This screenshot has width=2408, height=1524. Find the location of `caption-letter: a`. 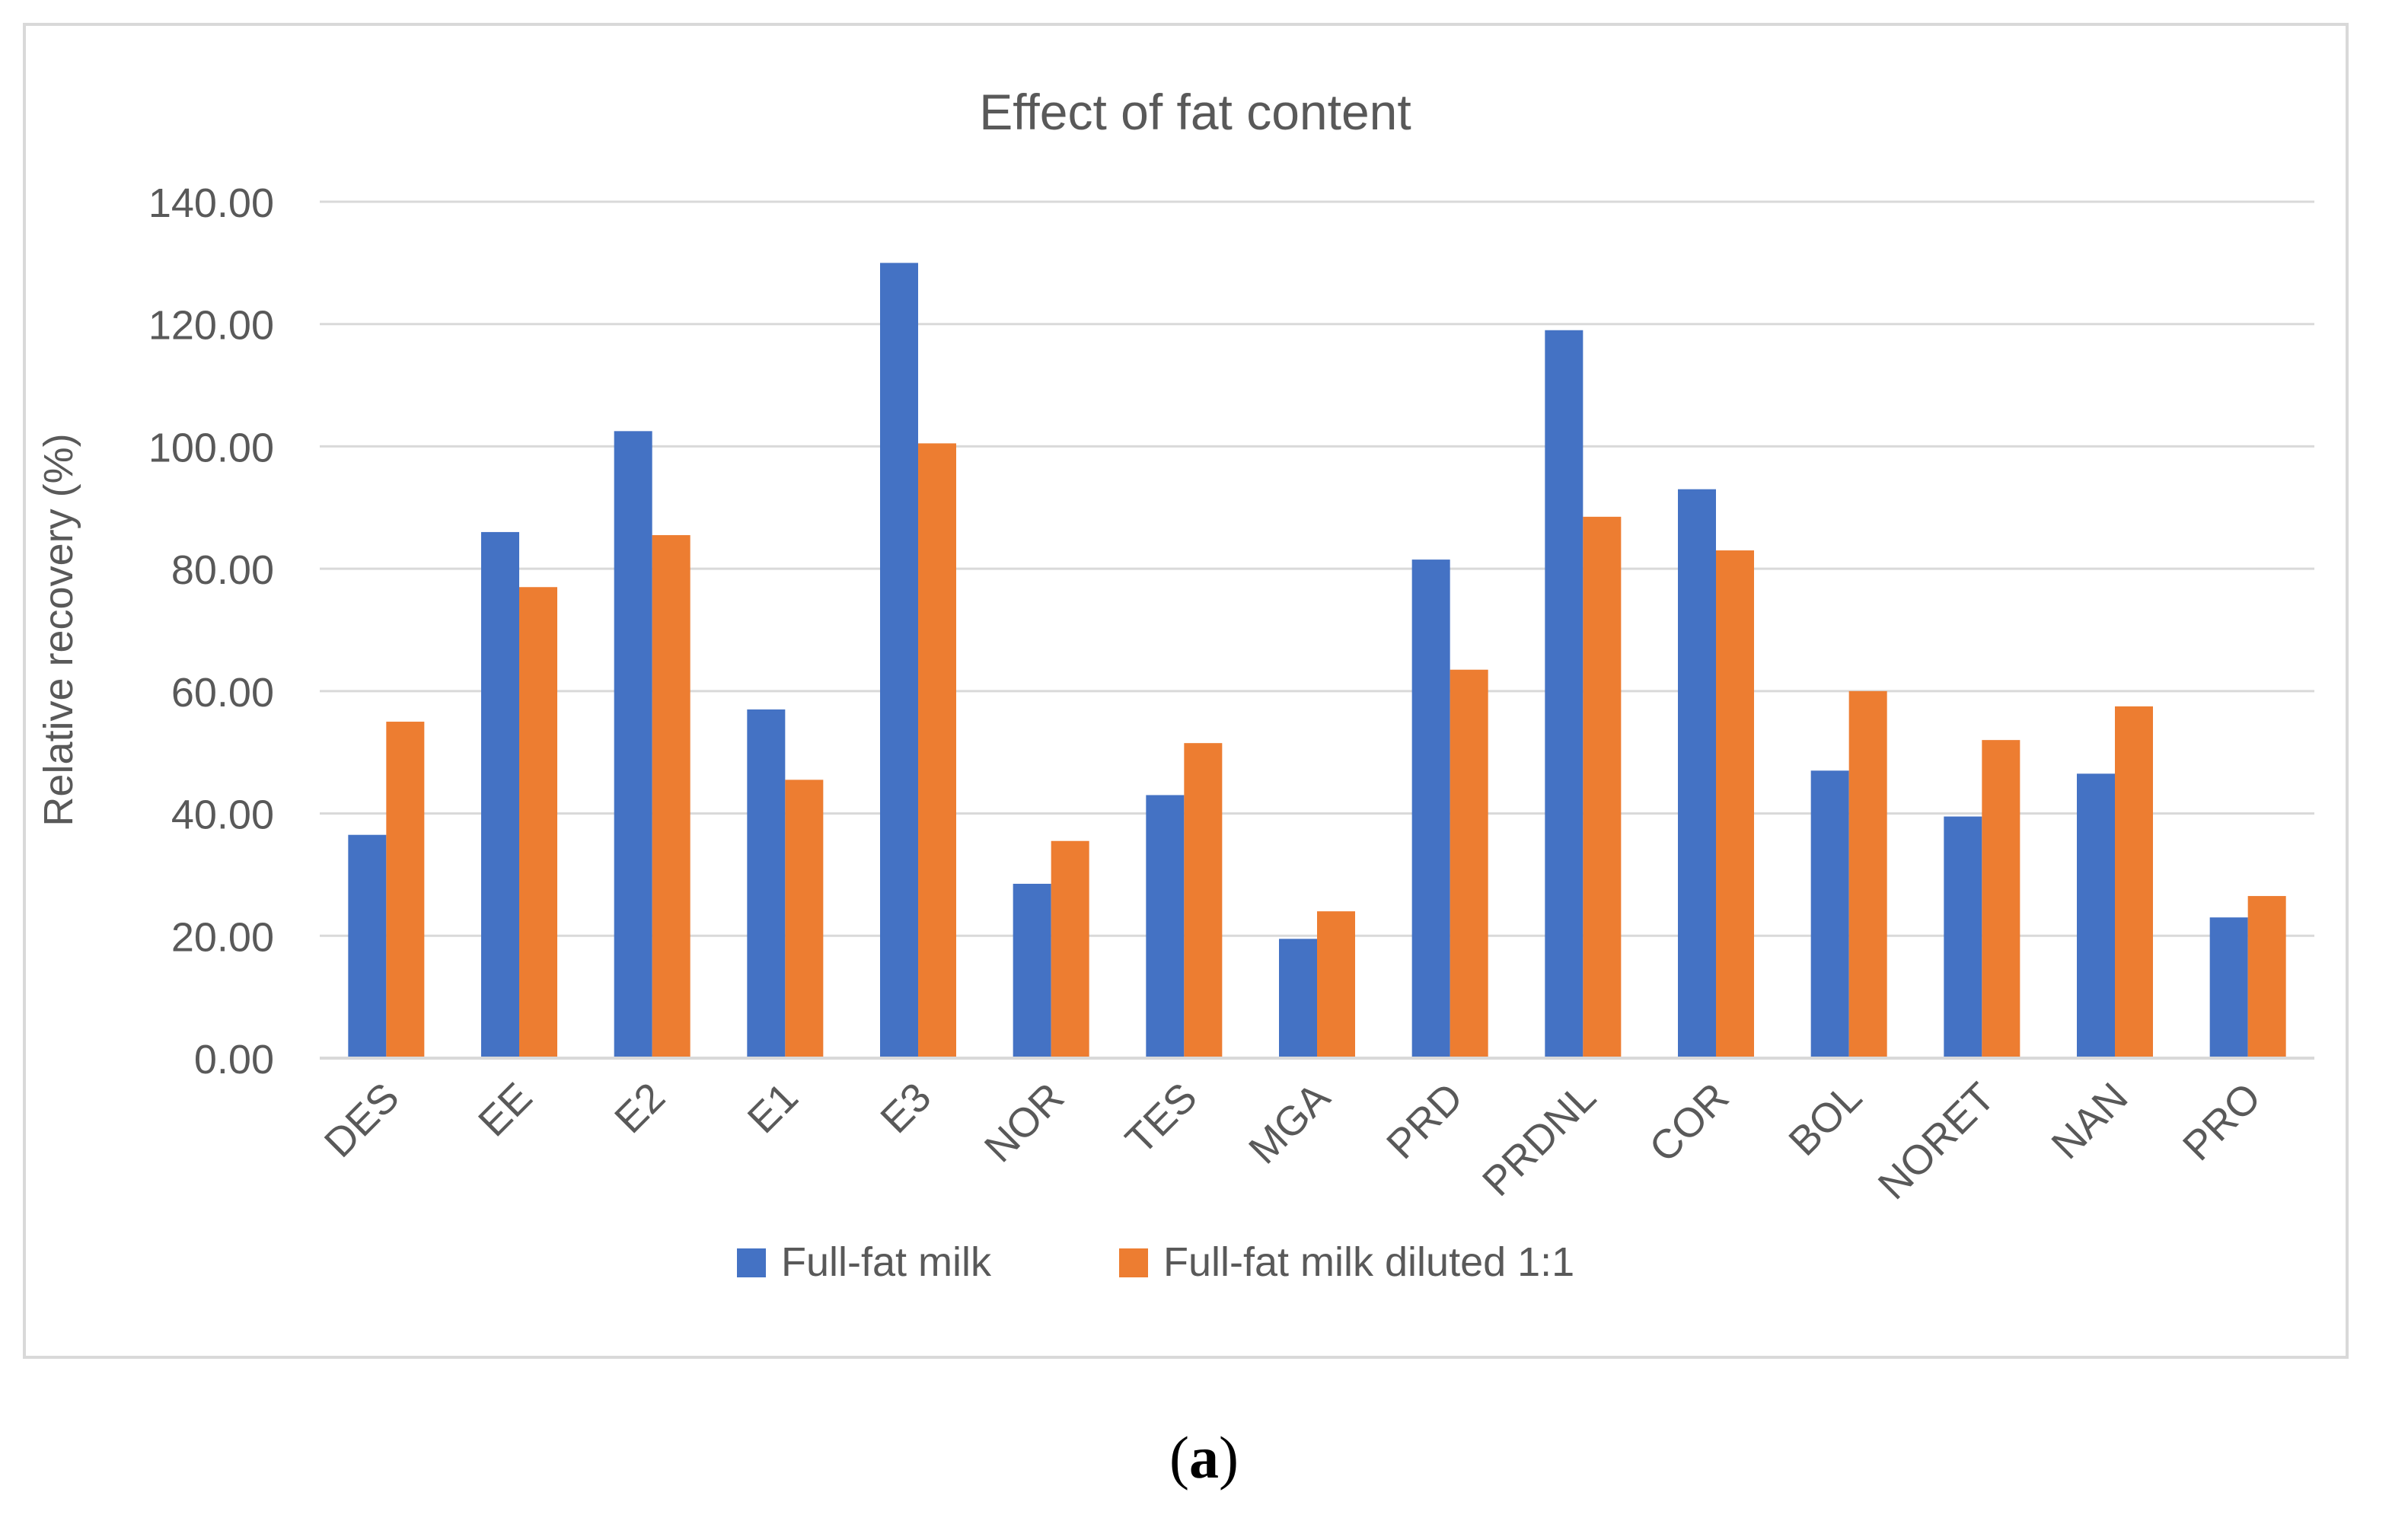

caption-letter: a is located at coordinates (1204, 1457).